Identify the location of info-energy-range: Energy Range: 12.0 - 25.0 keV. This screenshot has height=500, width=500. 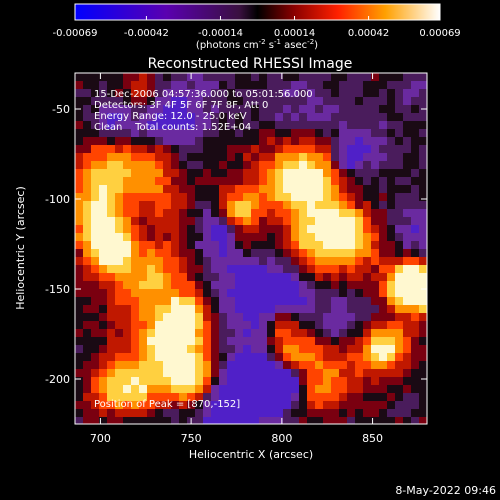
(170, 116).